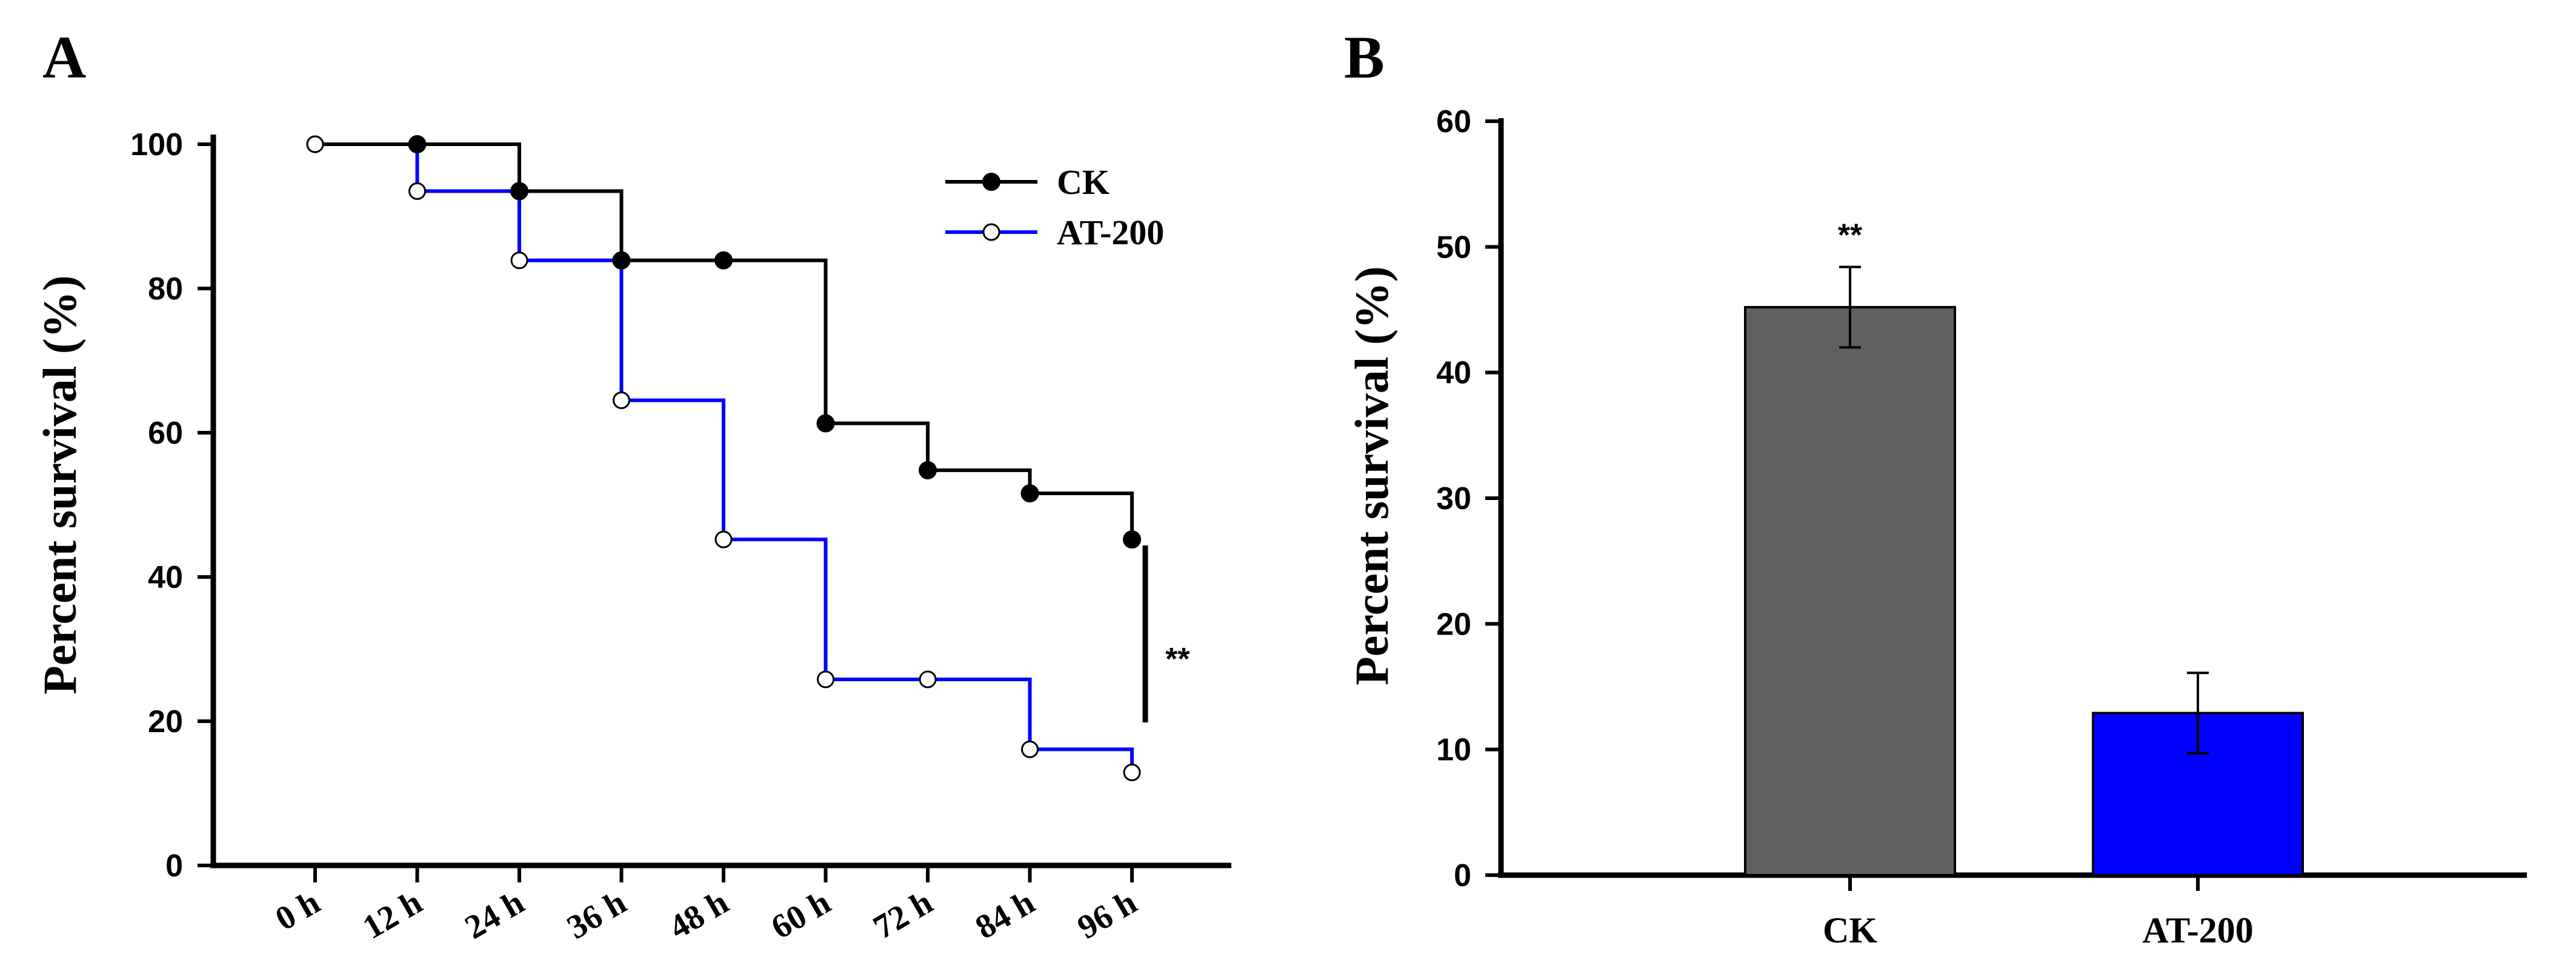  What do you see at coordinates (165, 721) in the screenshot?
I see `panel-a-y-tick-label: 20` at bounding box center [165, 721].